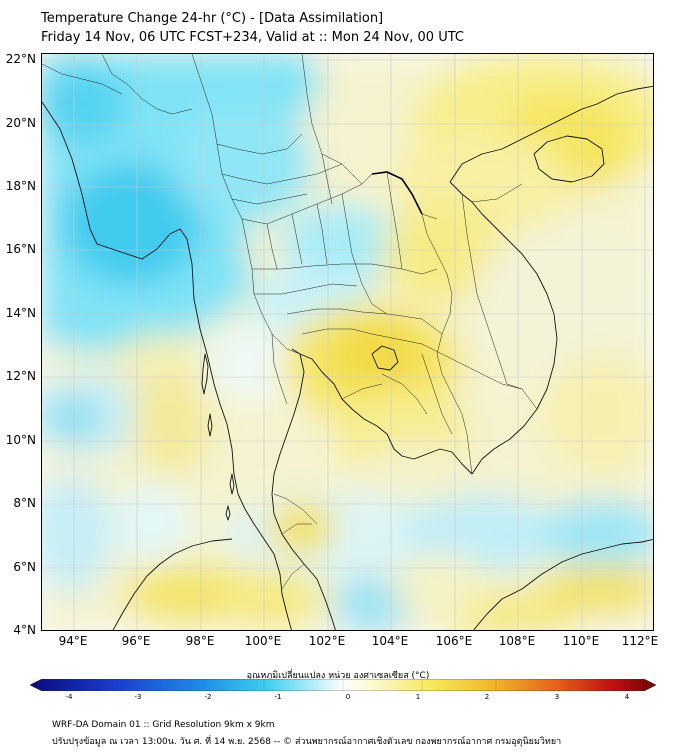 Image resolution: width=676 pixels, height=756 pixels. What do you see at coordinates (454, 641) in the screenshot?
I see `lon-label-106: 106°E` at bounding box center [454, 641].